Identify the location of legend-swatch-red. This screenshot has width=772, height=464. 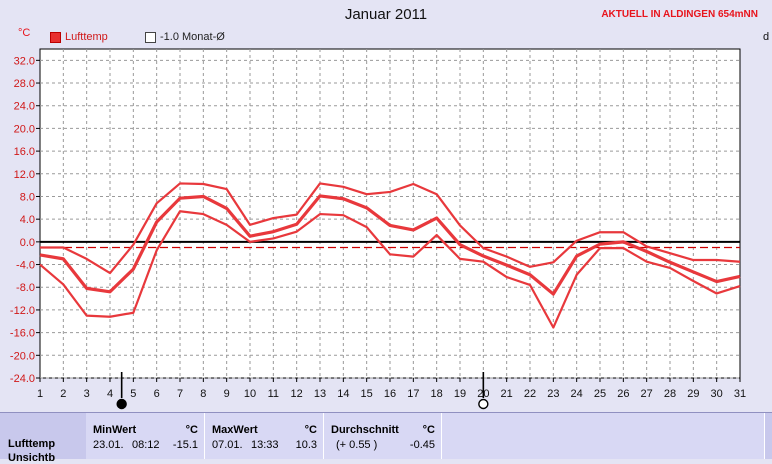
(55, 37).